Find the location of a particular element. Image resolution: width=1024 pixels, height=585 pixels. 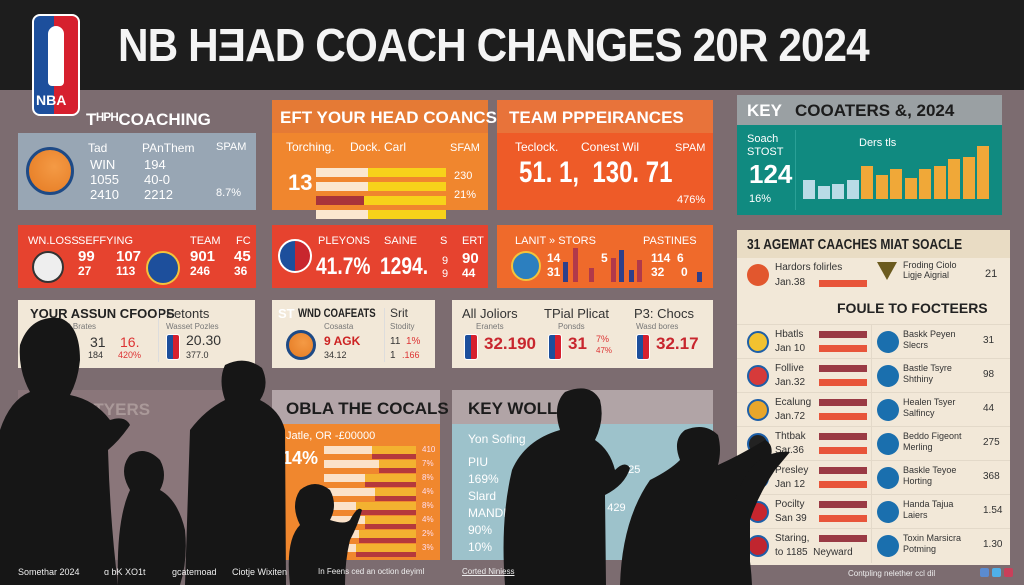

col-label: LANIT » STORS is located at coordinates (555, 241).